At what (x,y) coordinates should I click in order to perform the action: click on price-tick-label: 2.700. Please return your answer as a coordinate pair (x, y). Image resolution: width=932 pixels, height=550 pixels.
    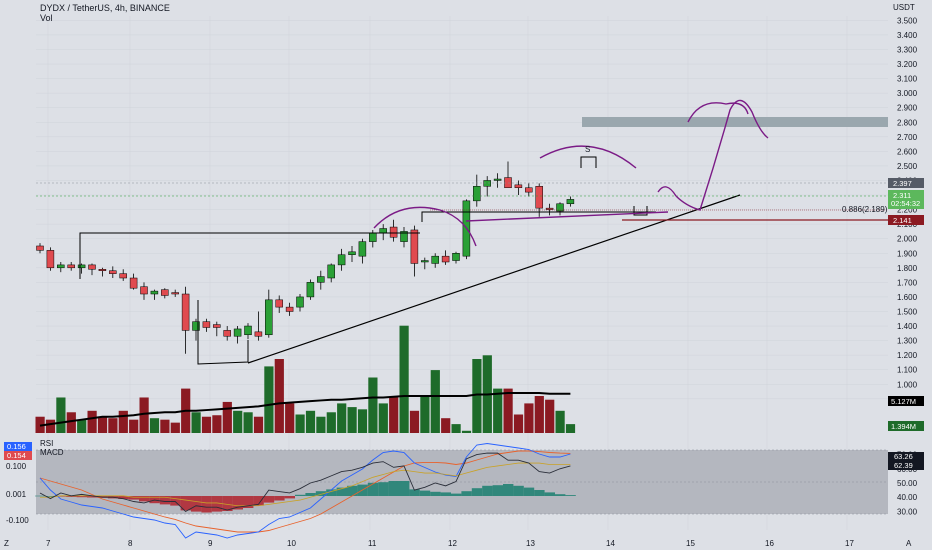
    Looking at the image, I should click on (907, 137).